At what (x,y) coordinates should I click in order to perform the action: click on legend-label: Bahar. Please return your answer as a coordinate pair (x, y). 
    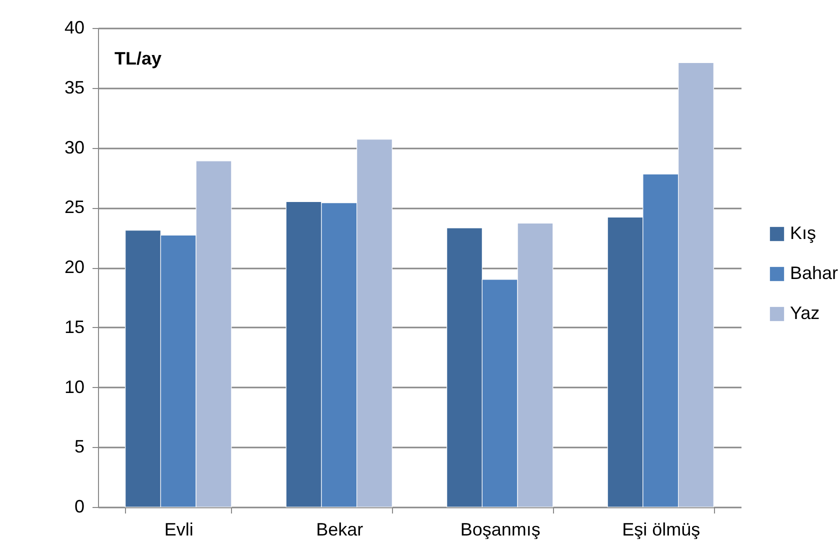
    Looking at the image, I should click on (814, 273).